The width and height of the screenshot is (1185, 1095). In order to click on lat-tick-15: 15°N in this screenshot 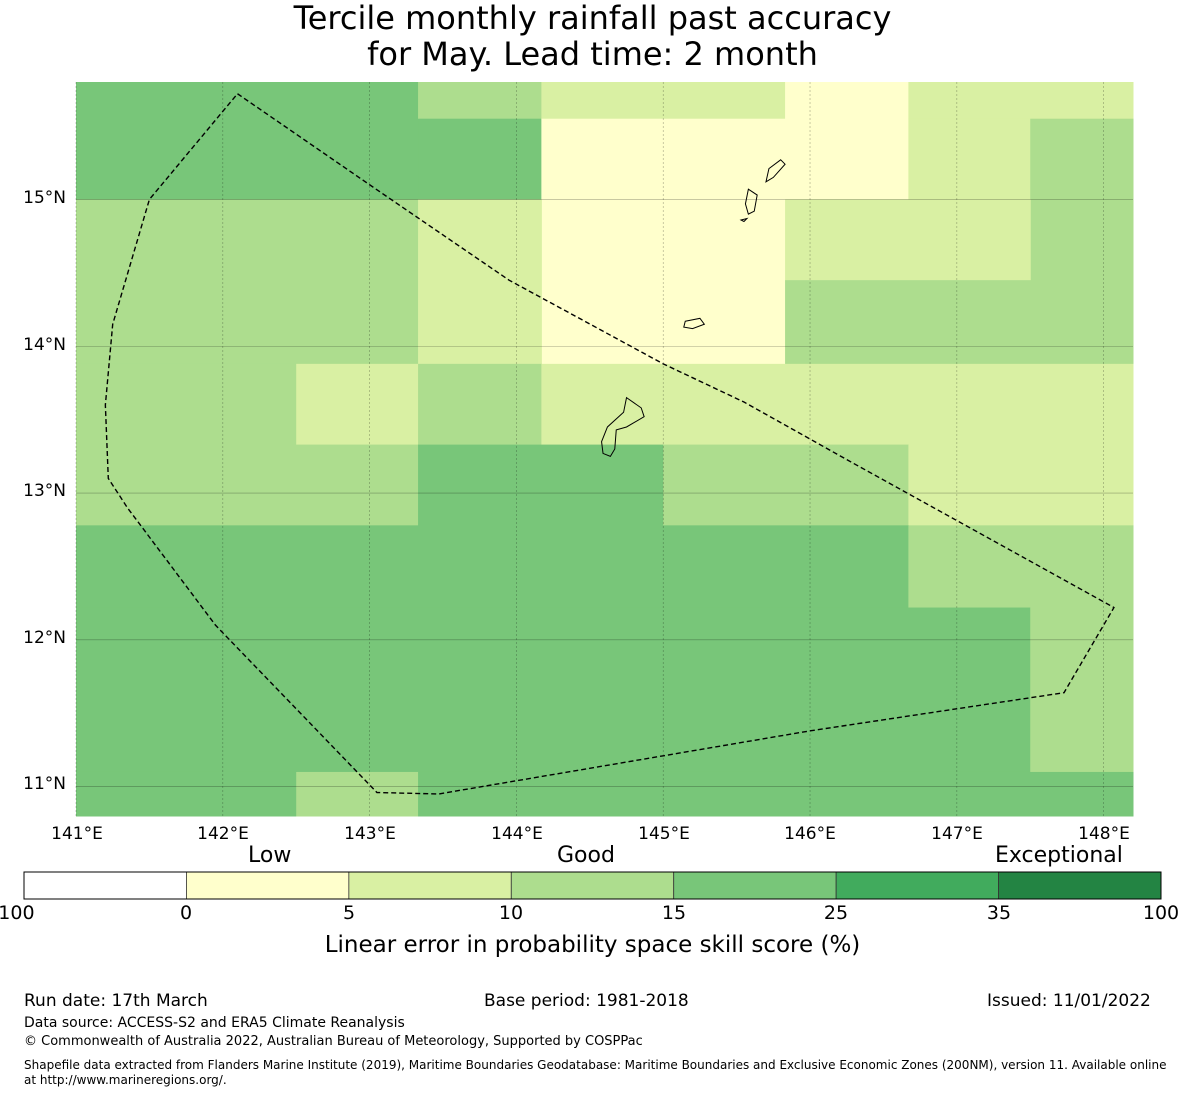, I will do `click(44, 198)`.